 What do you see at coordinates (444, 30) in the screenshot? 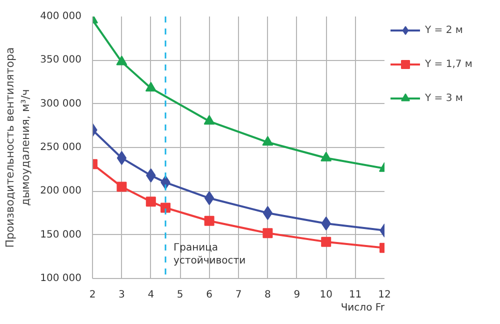
I see `legend-label: Y = 2 м` at bounding box center [444, 30].